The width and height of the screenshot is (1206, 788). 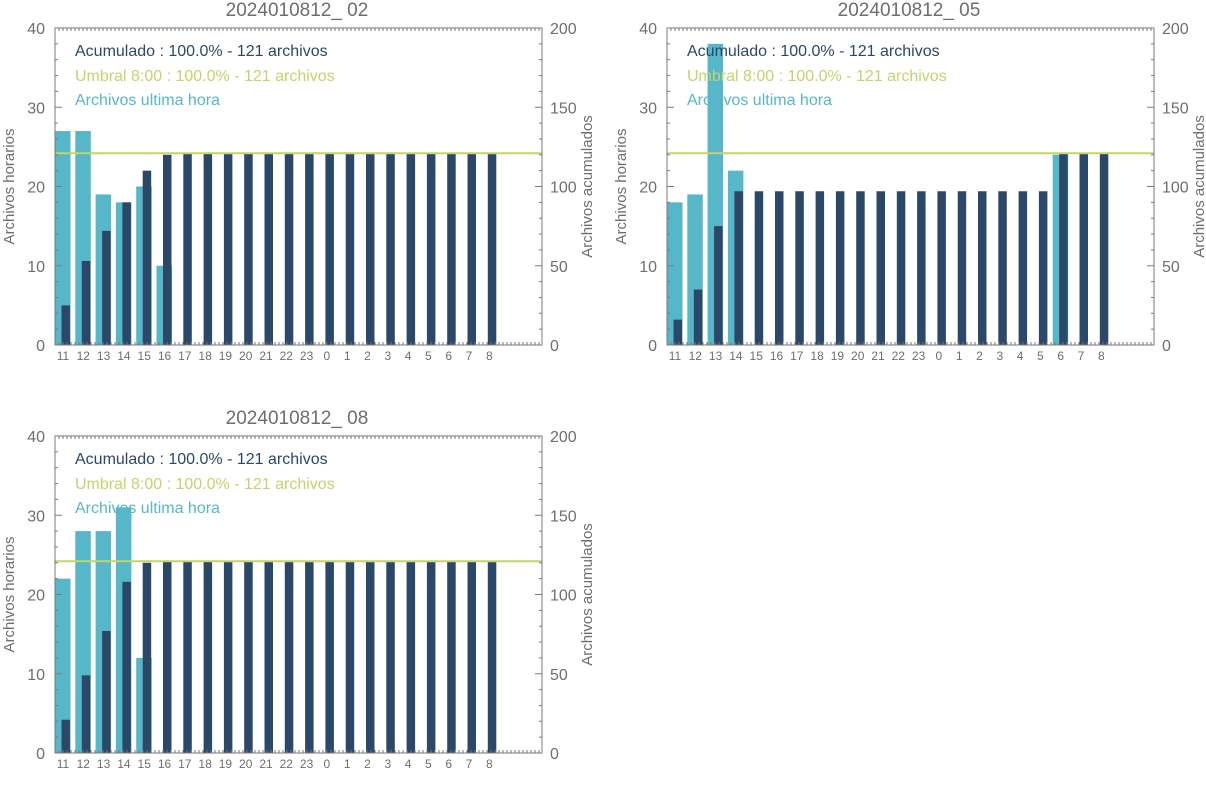 I want to click on chart-title: 2024010812_ 08, so click(x=297, y=418).